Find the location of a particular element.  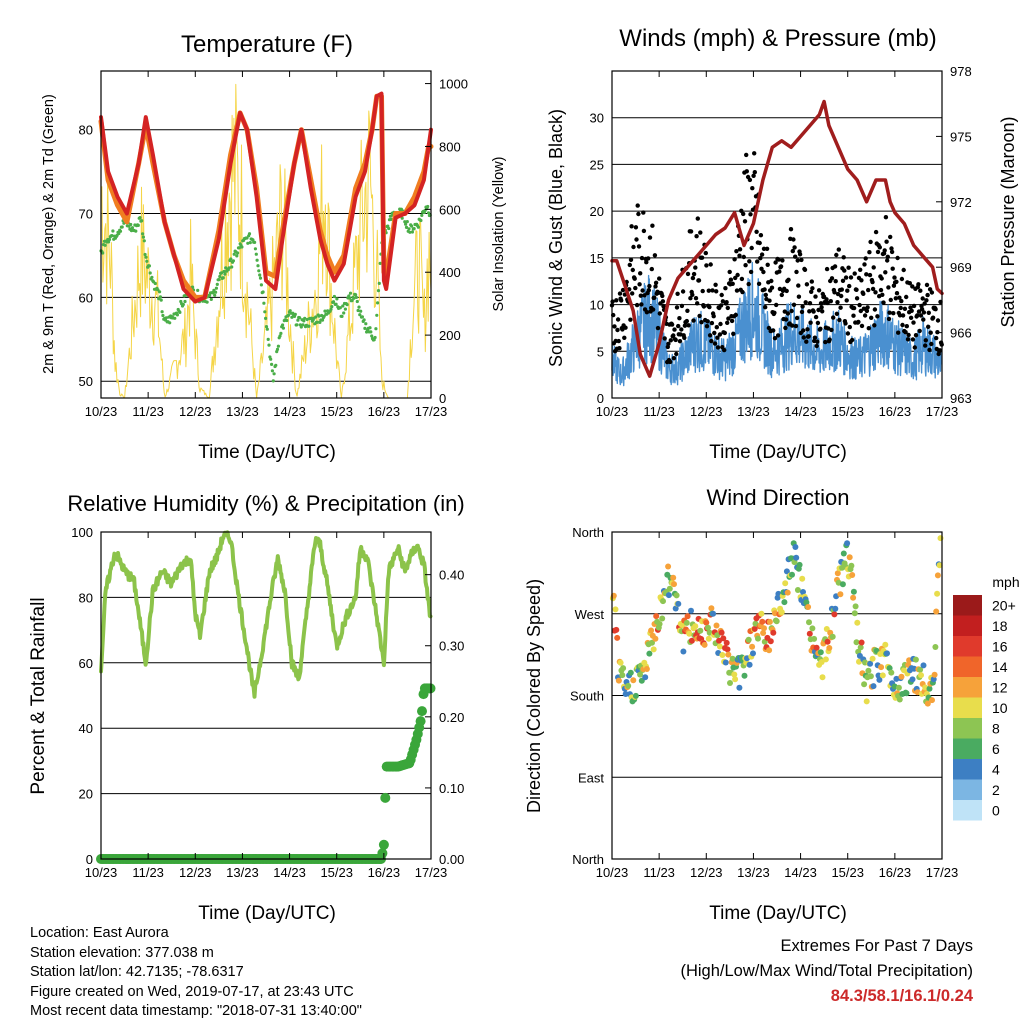

x-tick-label: 10/23 is located at coordinates (612, 411).